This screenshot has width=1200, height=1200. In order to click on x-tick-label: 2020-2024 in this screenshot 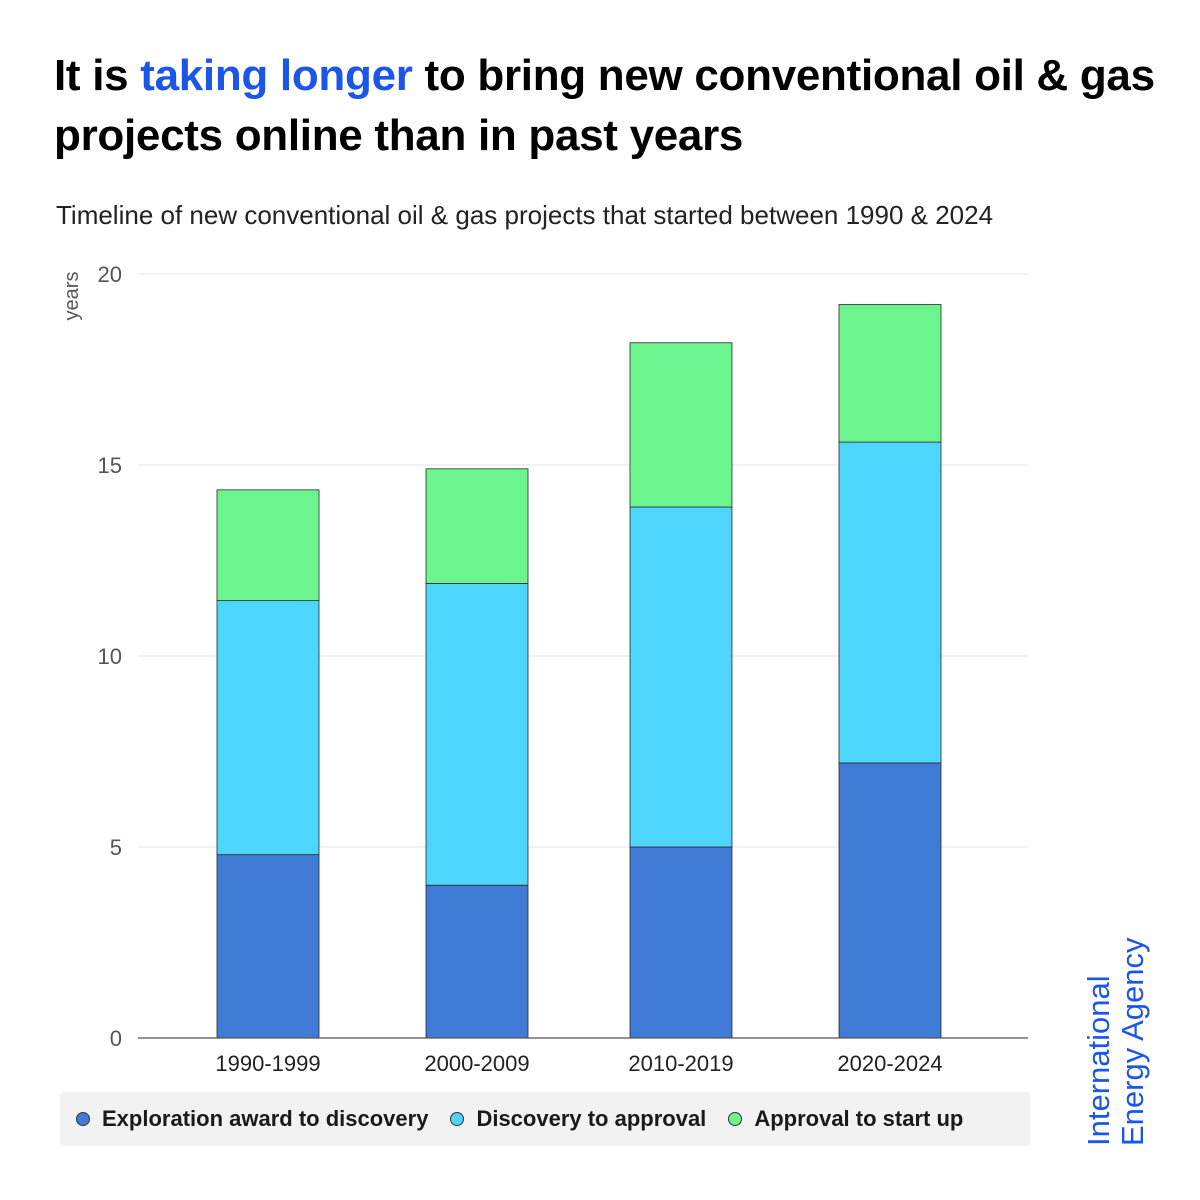, I will do `click(889, 1063)`.